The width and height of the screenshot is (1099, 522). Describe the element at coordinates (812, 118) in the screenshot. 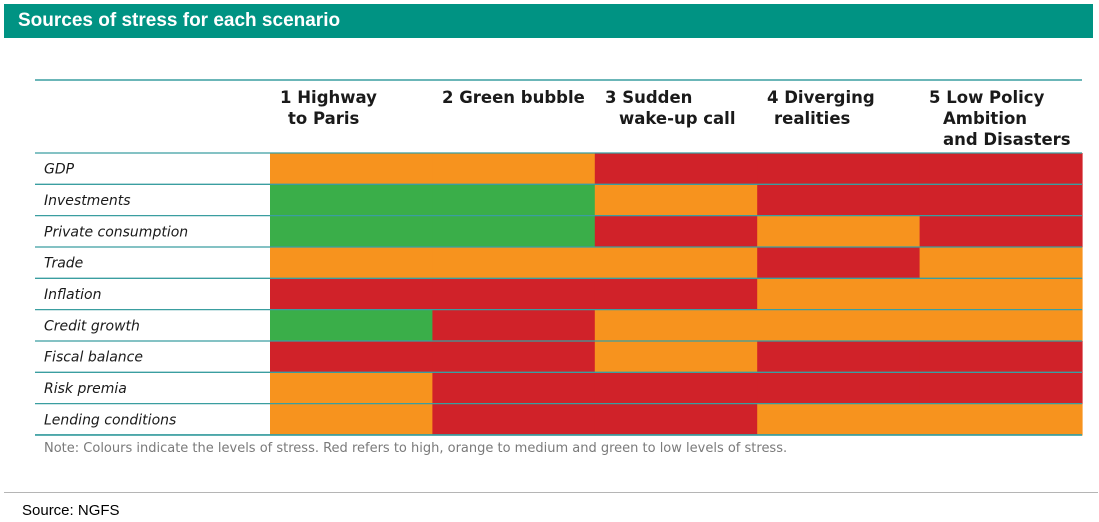

I see `column-header-4-line-2: realities` at that location.